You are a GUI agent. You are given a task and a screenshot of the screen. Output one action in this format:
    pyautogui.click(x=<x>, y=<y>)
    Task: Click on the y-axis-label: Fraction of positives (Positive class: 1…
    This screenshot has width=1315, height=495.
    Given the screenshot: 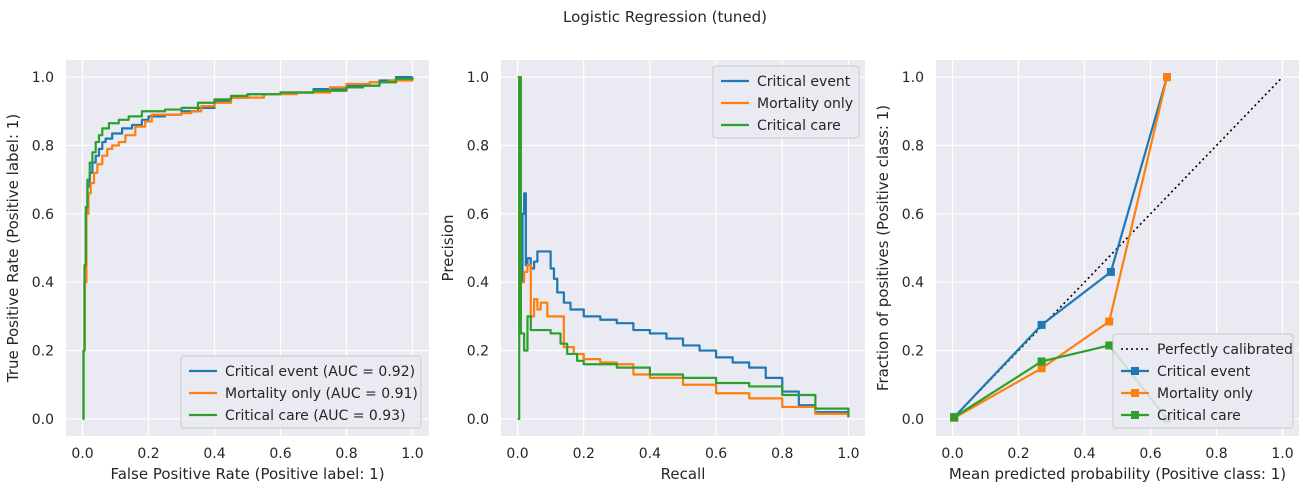 What is the action you would take?
    pyautogui.click(x=883, y=248)
    